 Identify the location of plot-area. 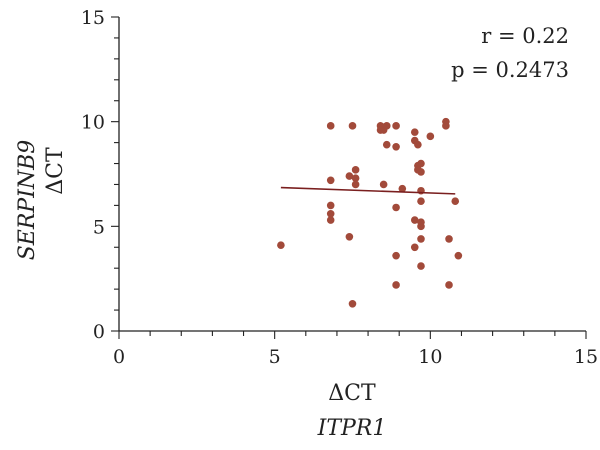
(370, 212).